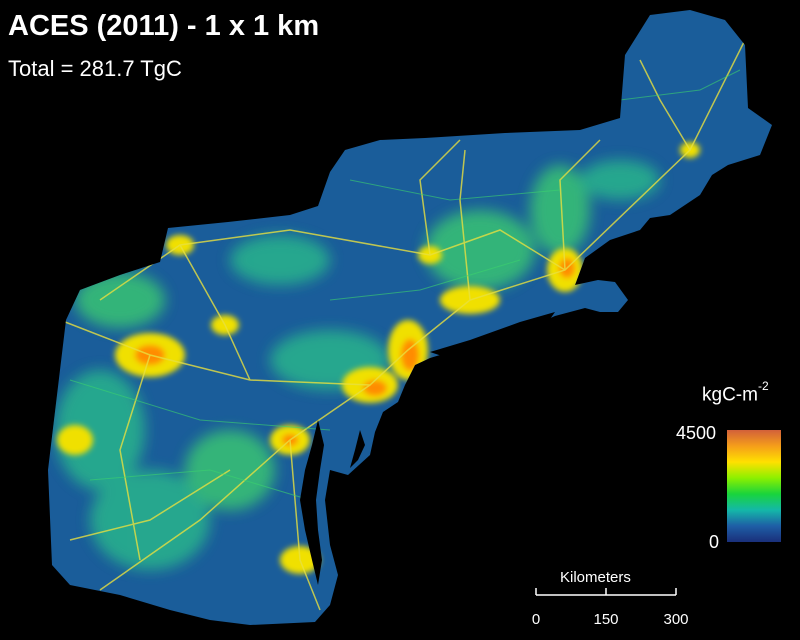  Describe the element at coordinates (763, 386) in the screenshot. I see `legend-unit-exponent: -2` at that location.